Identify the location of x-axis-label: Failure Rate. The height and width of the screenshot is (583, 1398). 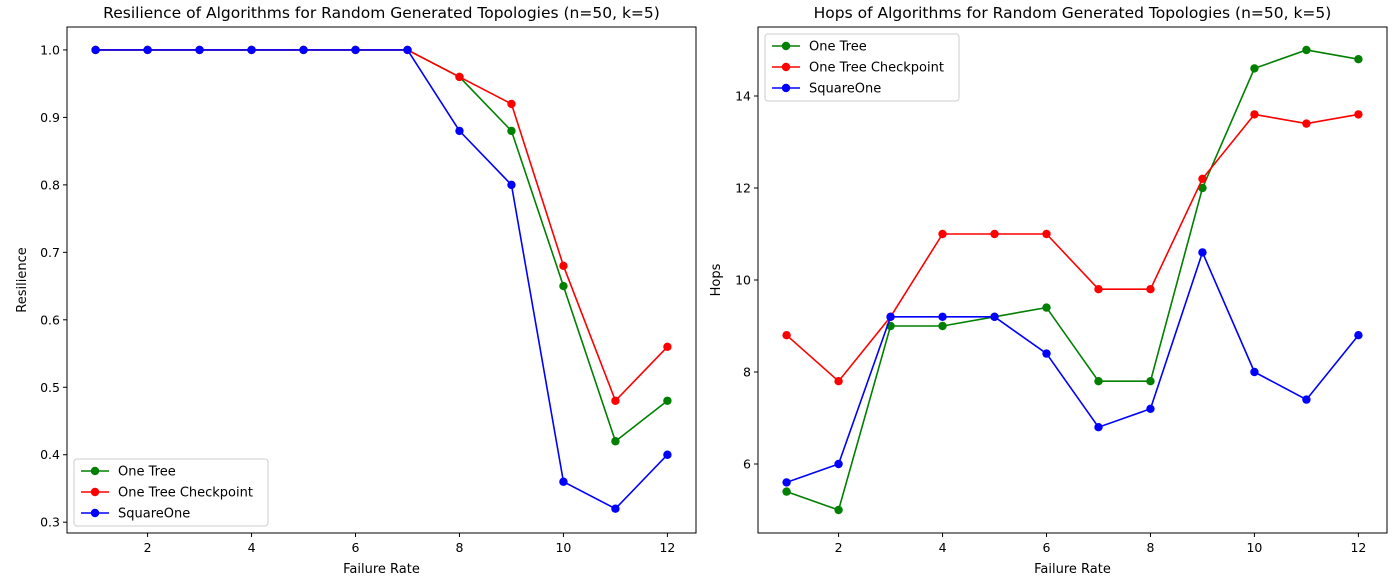
(381, 569).